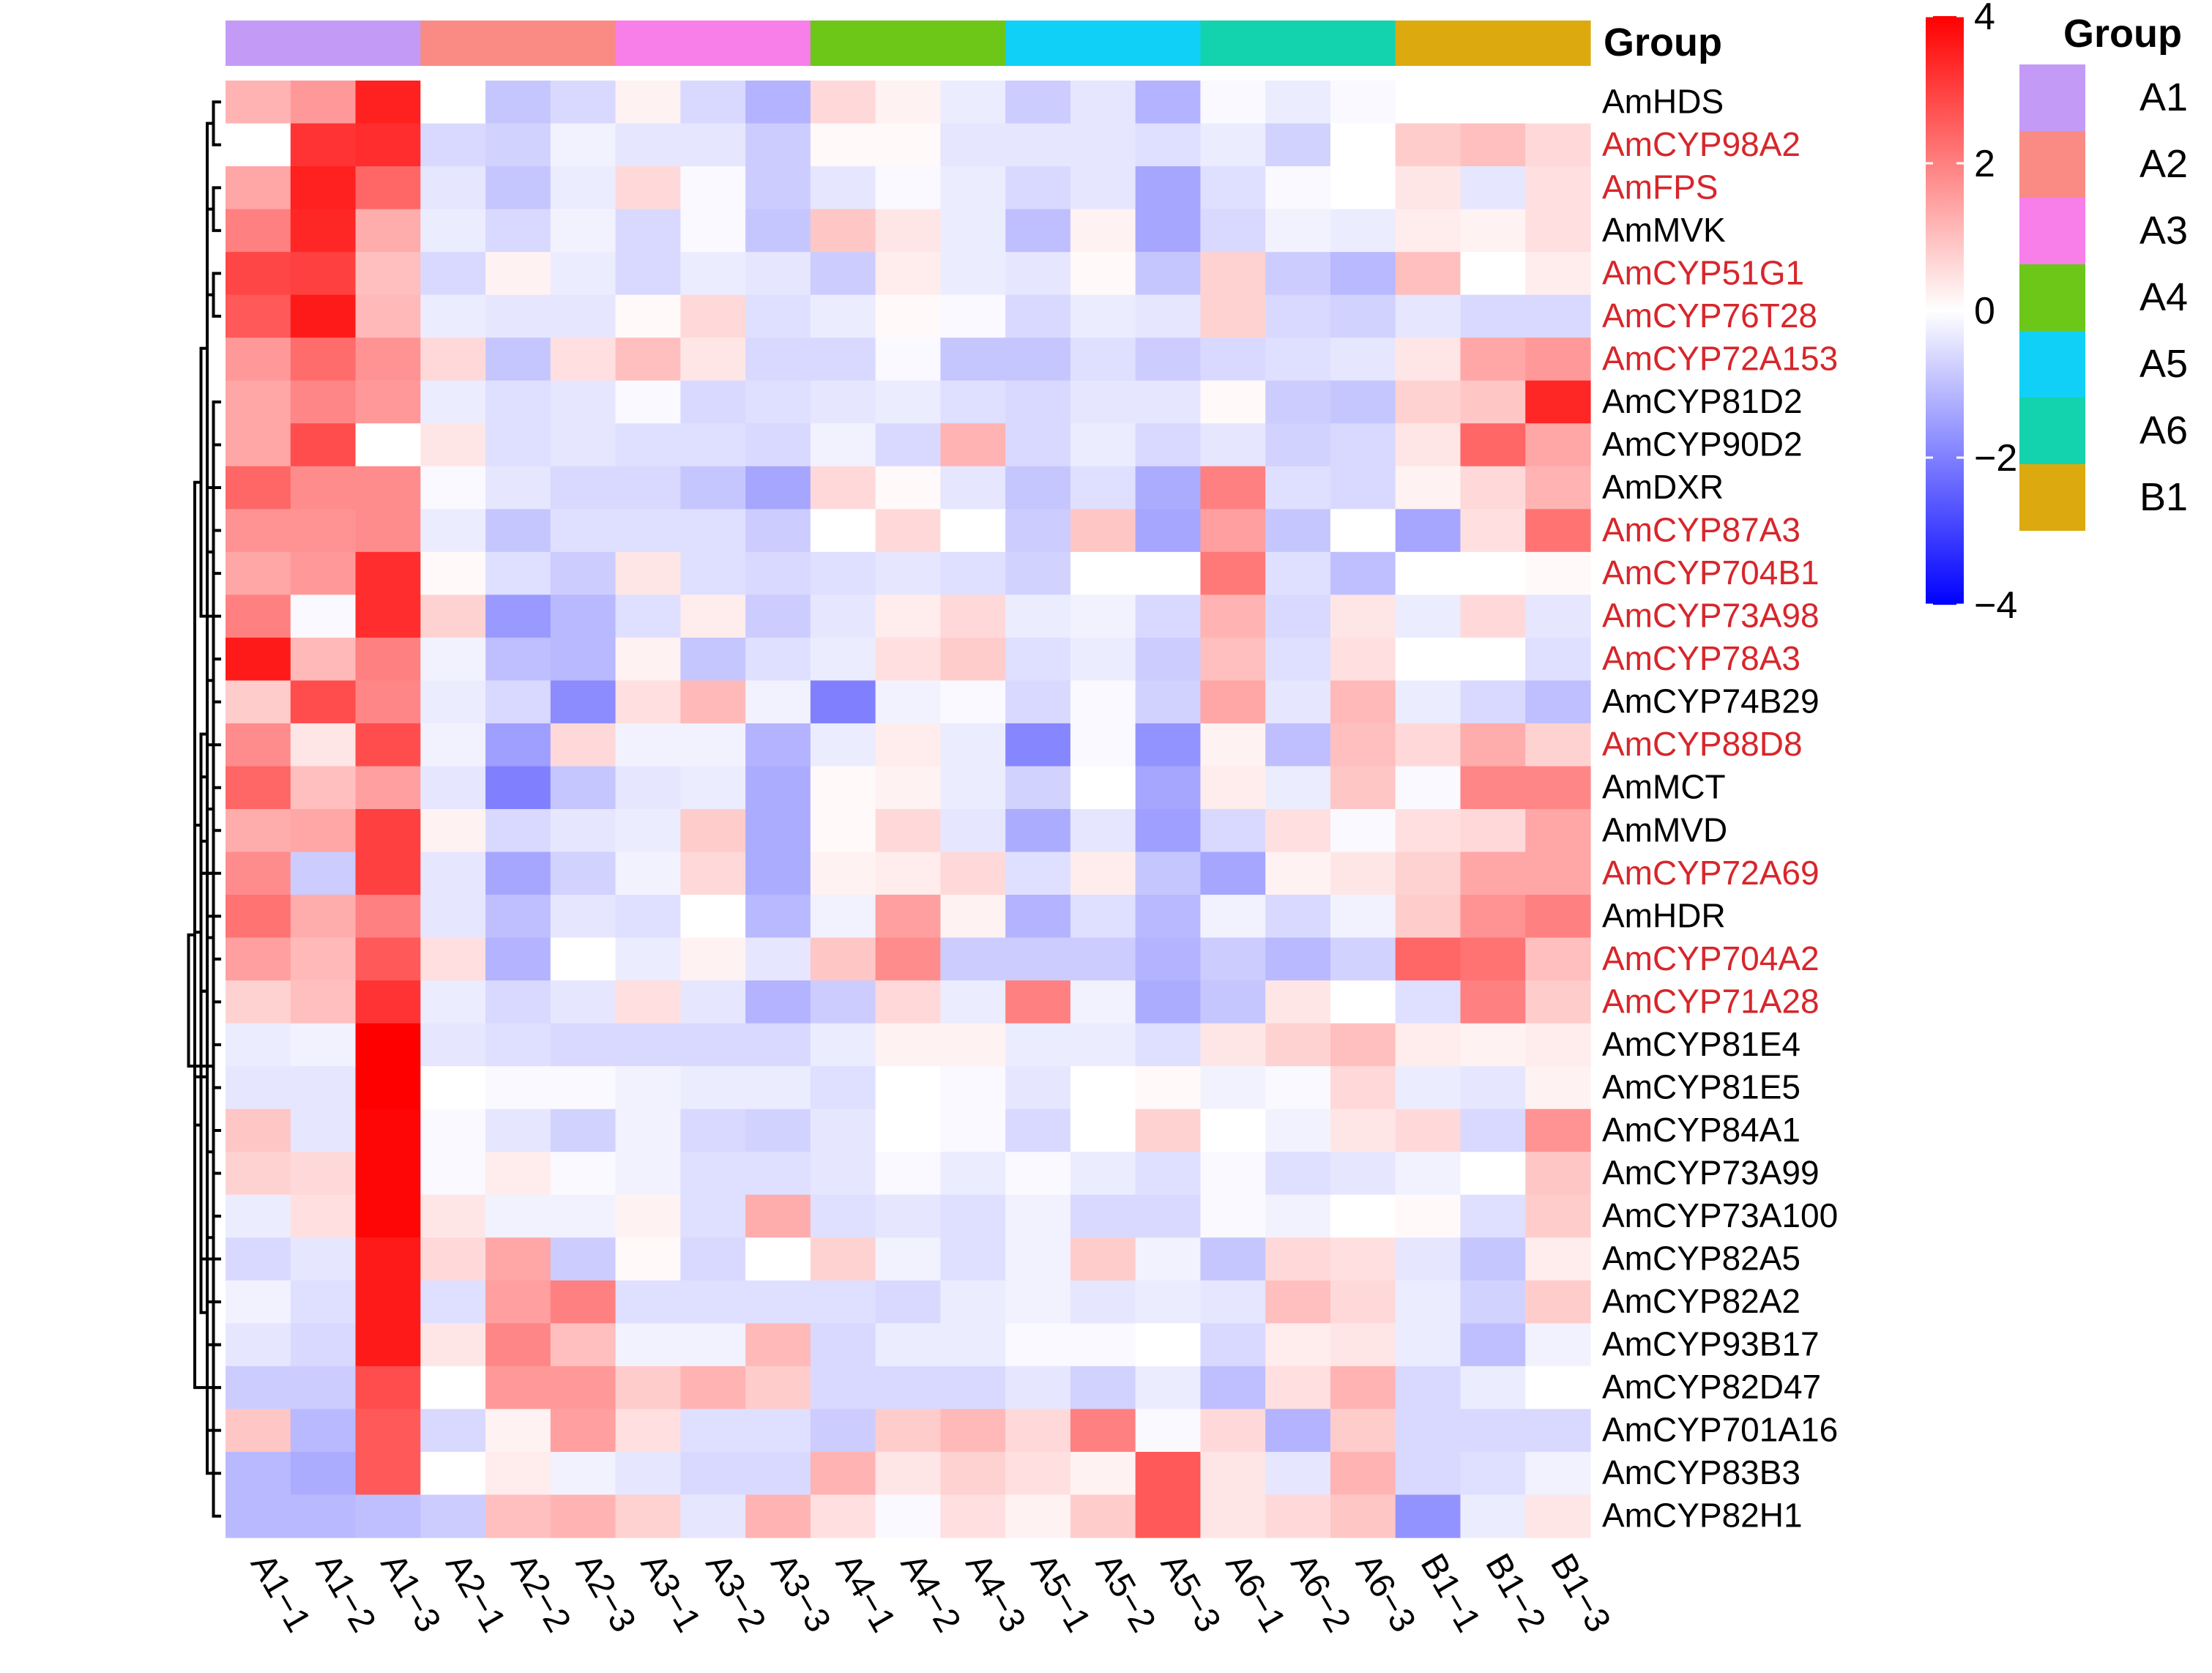 Image resolution: width=2212 pixels, height=1673 pixels. What do you see at coordinates (1701, 1130) in the screenshot?
I see `row-label-AmCYP84A1: AmCYP84A1` at bounding box center [1701, 1130].